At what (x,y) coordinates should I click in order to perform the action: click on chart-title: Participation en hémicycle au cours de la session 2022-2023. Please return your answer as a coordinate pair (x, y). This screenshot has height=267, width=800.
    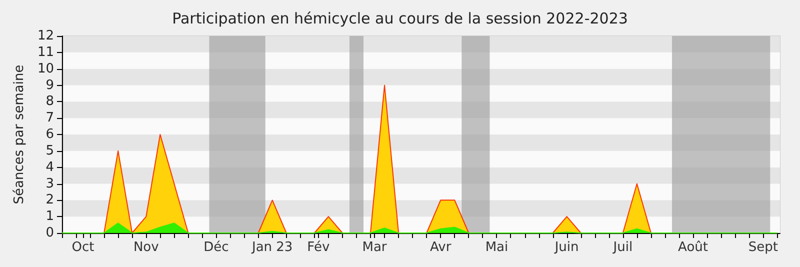
    Looking at the image, I should click on (400, 19).